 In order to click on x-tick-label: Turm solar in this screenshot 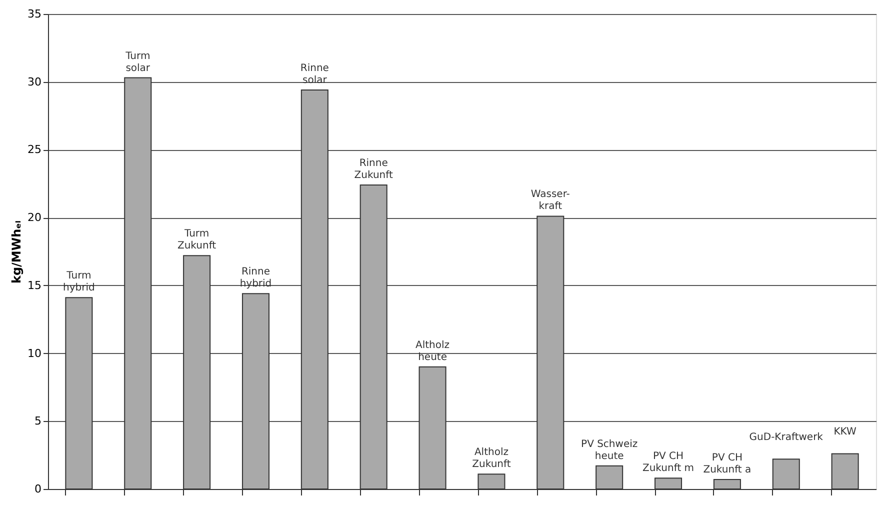, I will do `click(137, 62)`.